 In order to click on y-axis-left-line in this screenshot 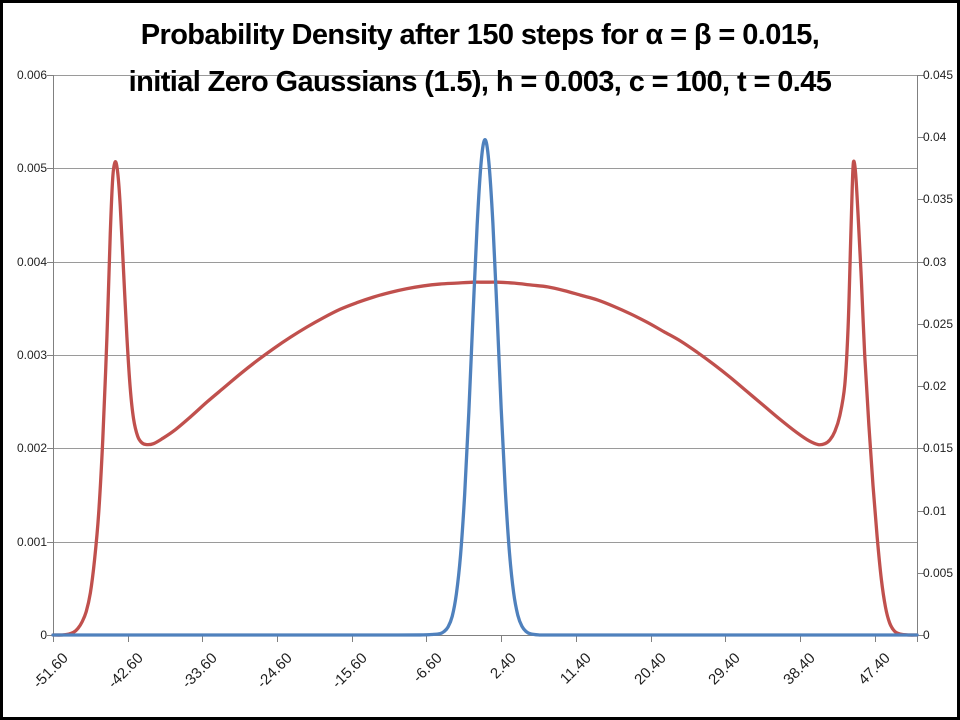, I will do `click(53, 358)`.